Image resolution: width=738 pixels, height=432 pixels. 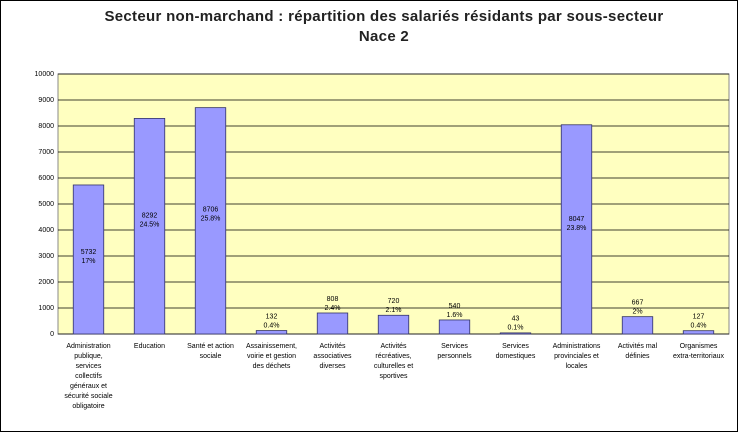 I want to click on y-tick-label: 0, so click(x=52, y=334).